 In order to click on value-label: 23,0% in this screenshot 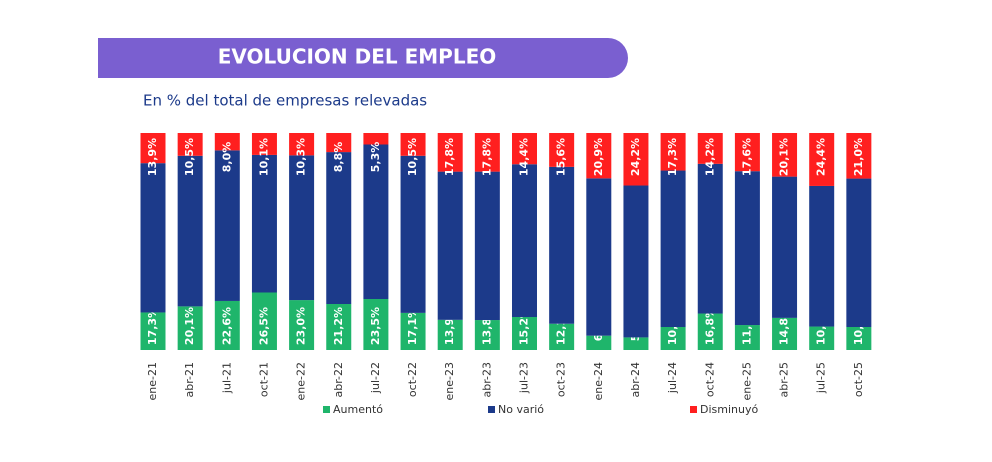, I will do `click(301, 326)`.